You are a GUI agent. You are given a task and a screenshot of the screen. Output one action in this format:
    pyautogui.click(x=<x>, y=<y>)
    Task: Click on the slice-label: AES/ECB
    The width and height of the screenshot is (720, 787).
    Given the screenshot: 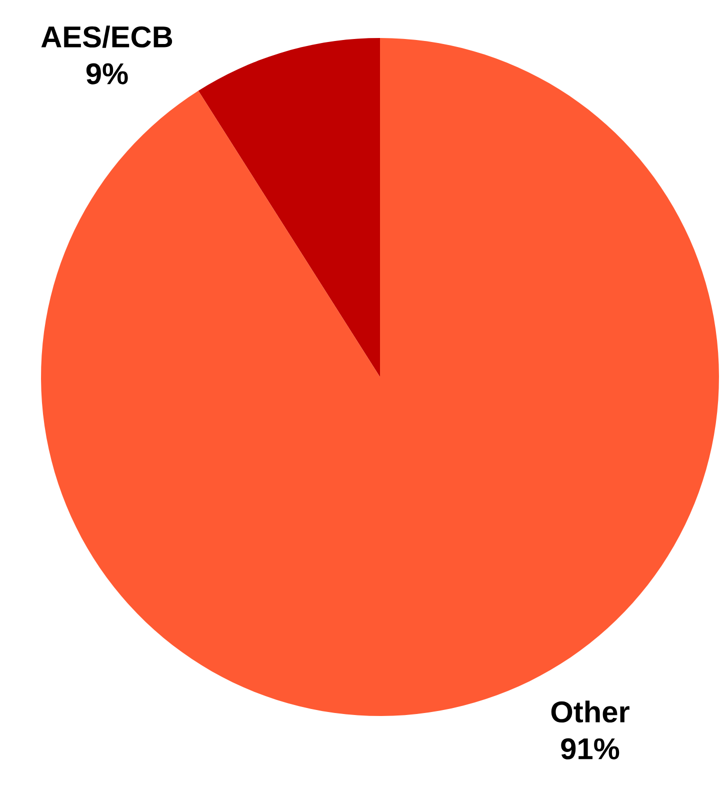 What is the action you would take?
    pyautogui.click(x=106, y=37)
    